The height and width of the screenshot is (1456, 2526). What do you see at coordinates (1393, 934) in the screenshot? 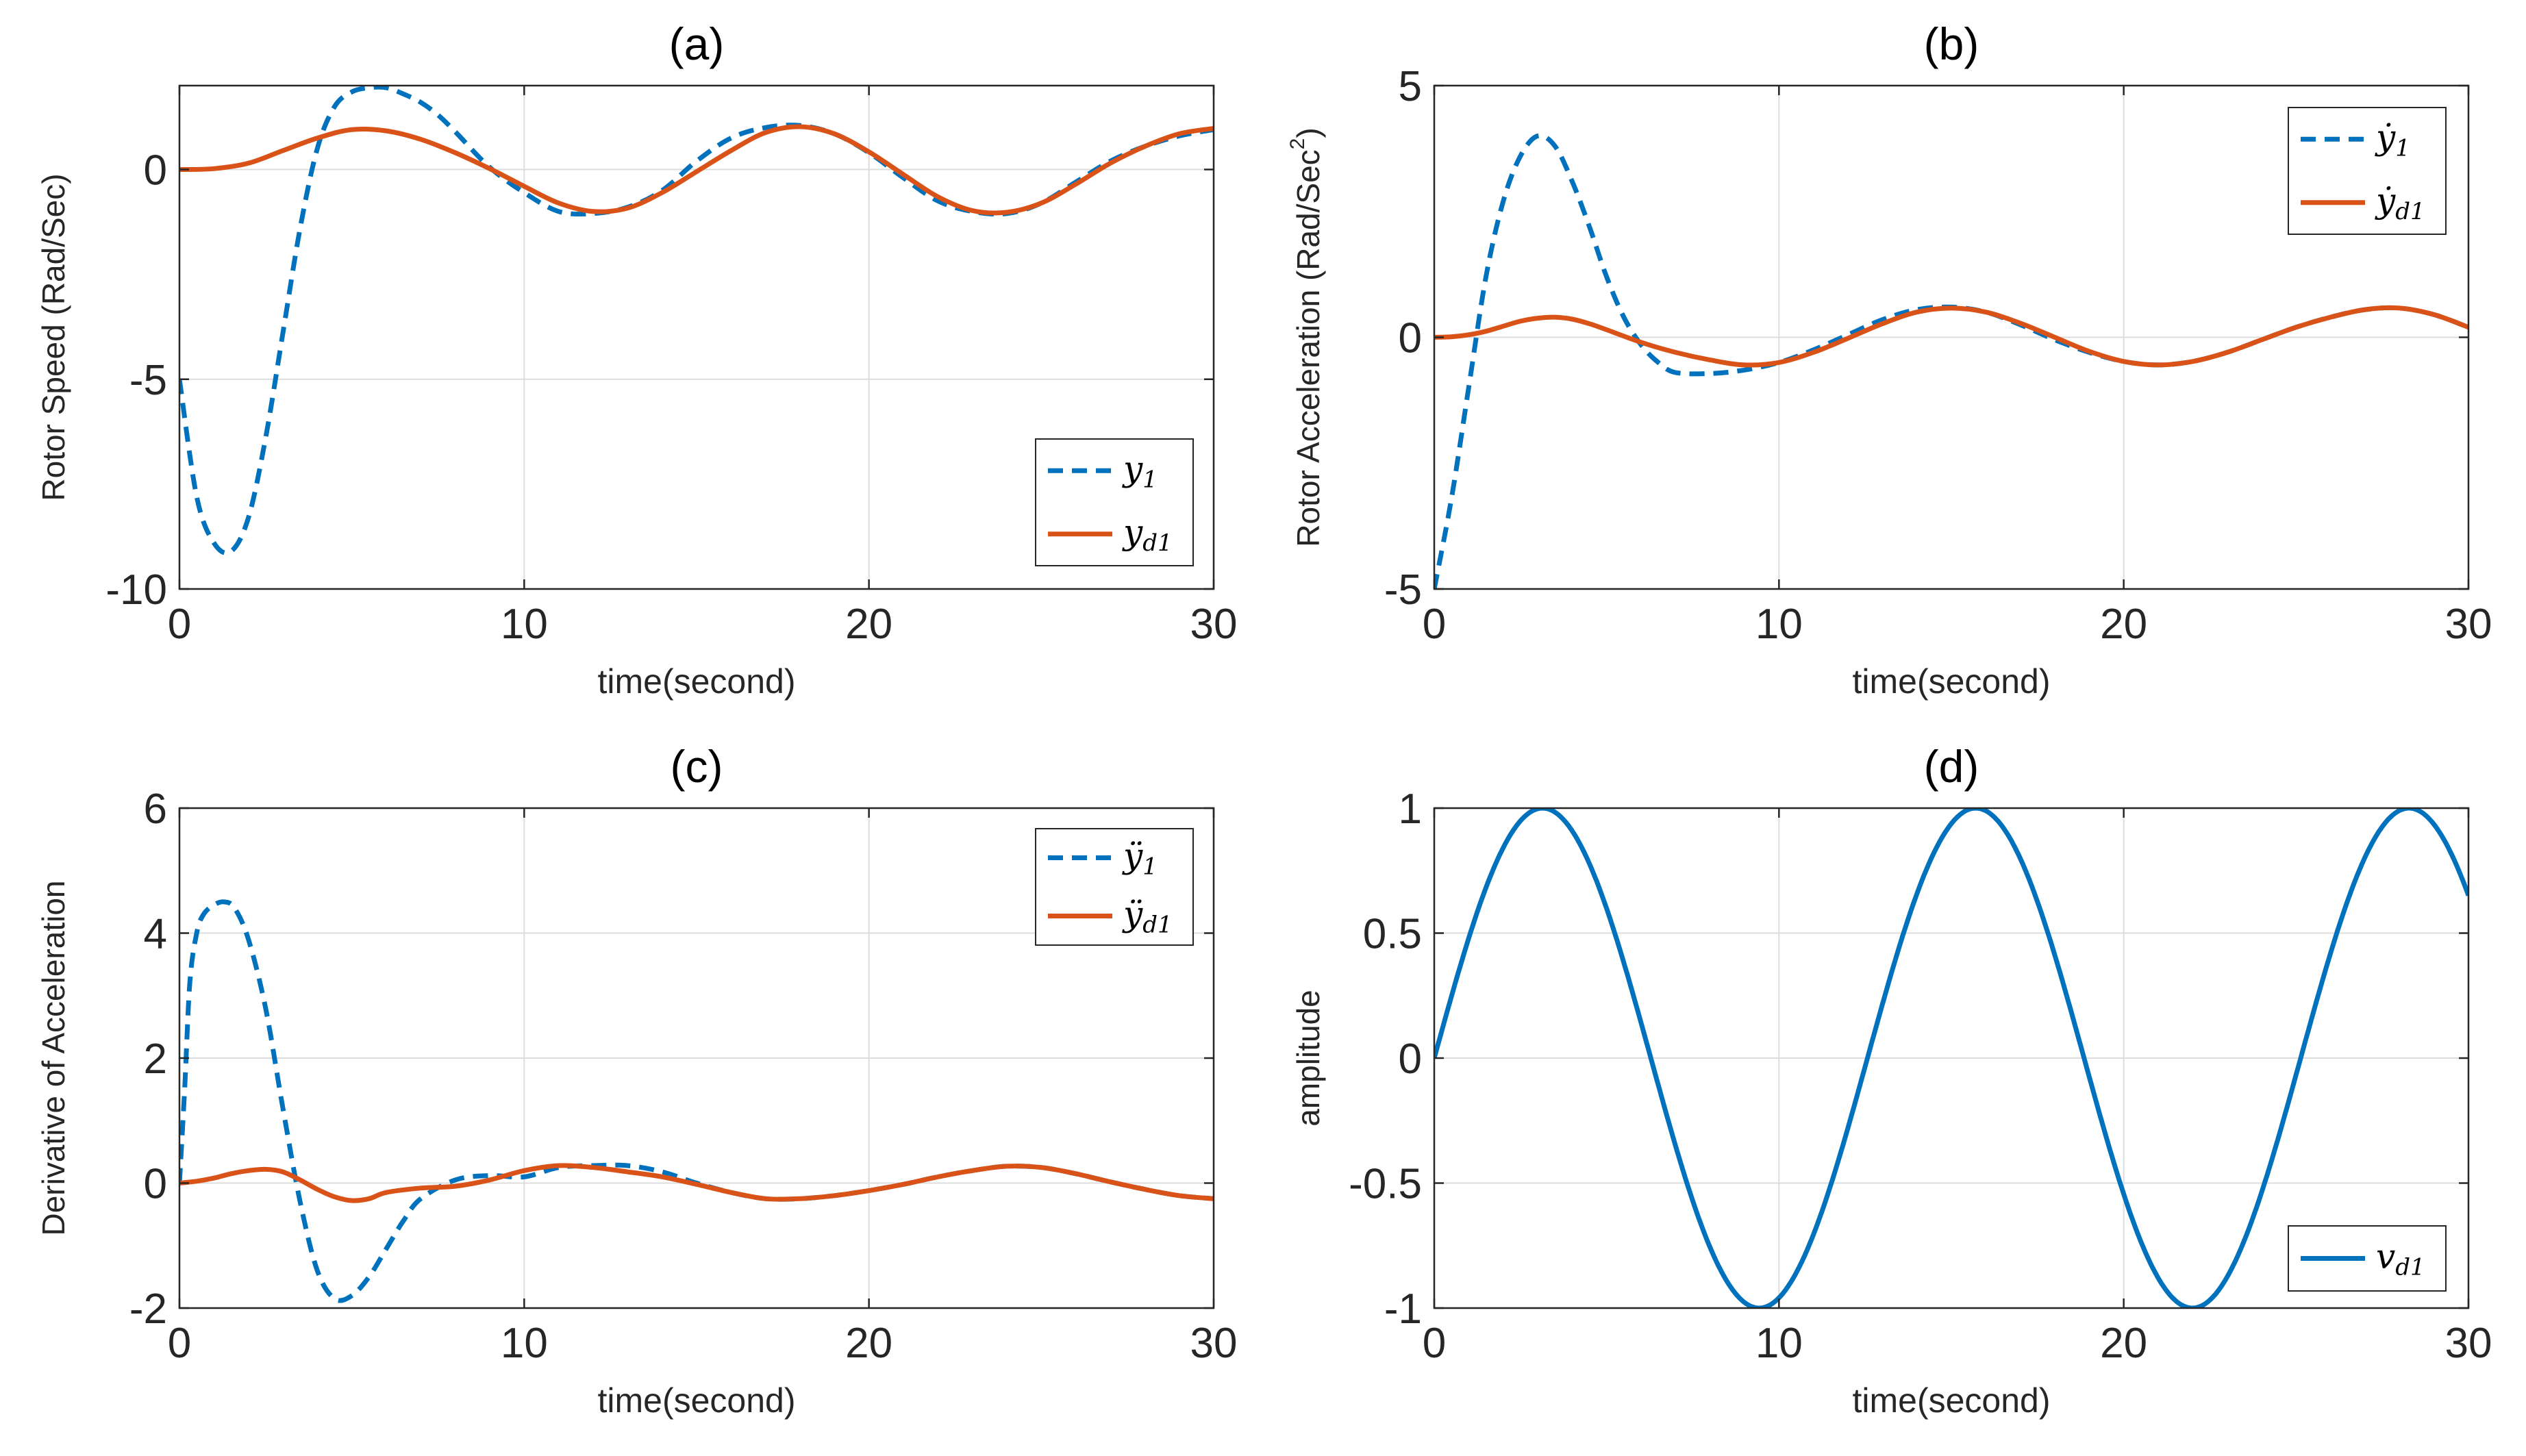
I see `y-tick-label: 0.5` at bounding box center [1393, 934].